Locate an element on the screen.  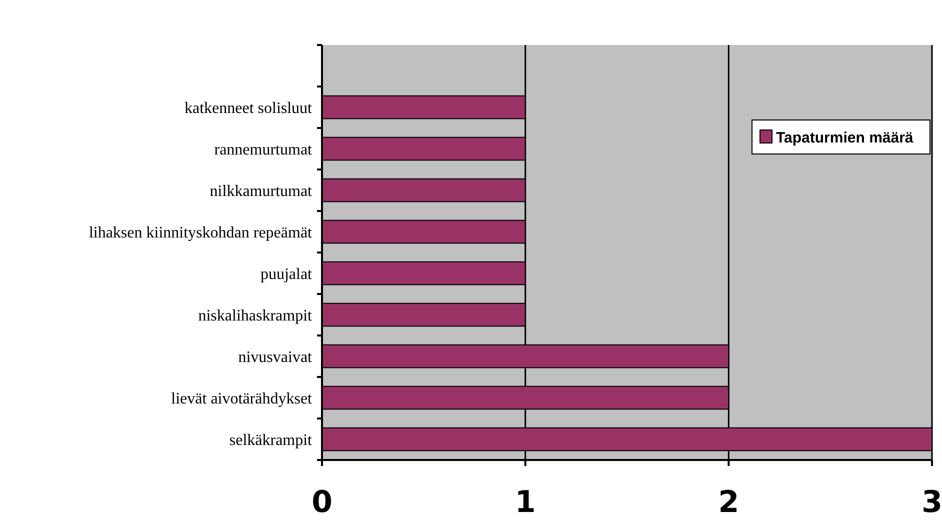
x-tick-label: 3 is located at coordinates (932, 502).